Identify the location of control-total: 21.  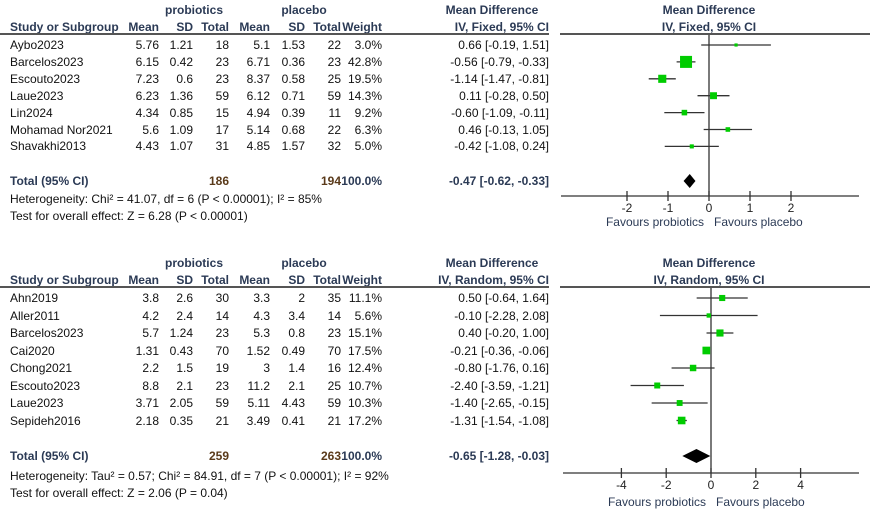
(334, 420).